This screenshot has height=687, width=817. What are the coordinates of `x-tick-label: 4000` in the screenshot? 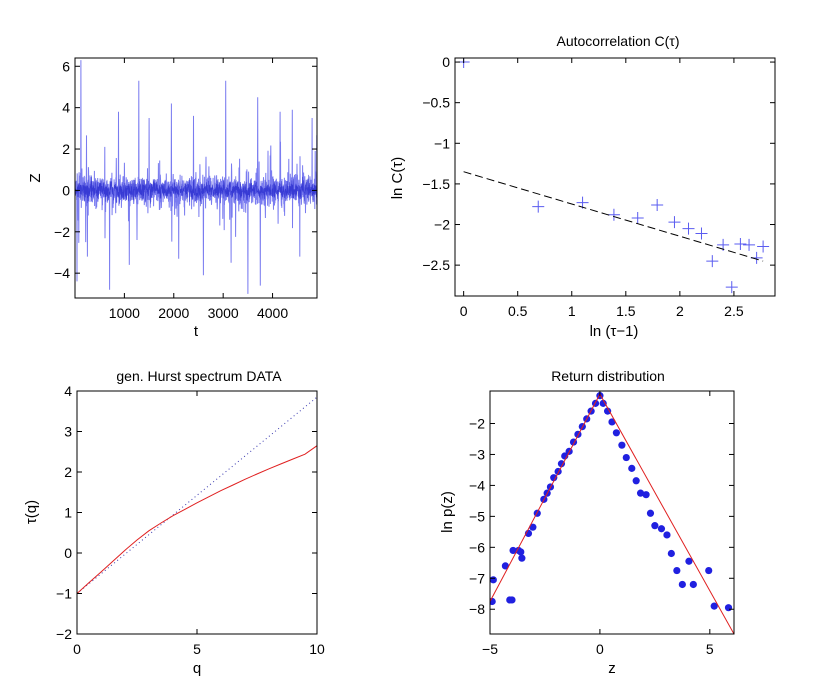 It's located at (272, 313).